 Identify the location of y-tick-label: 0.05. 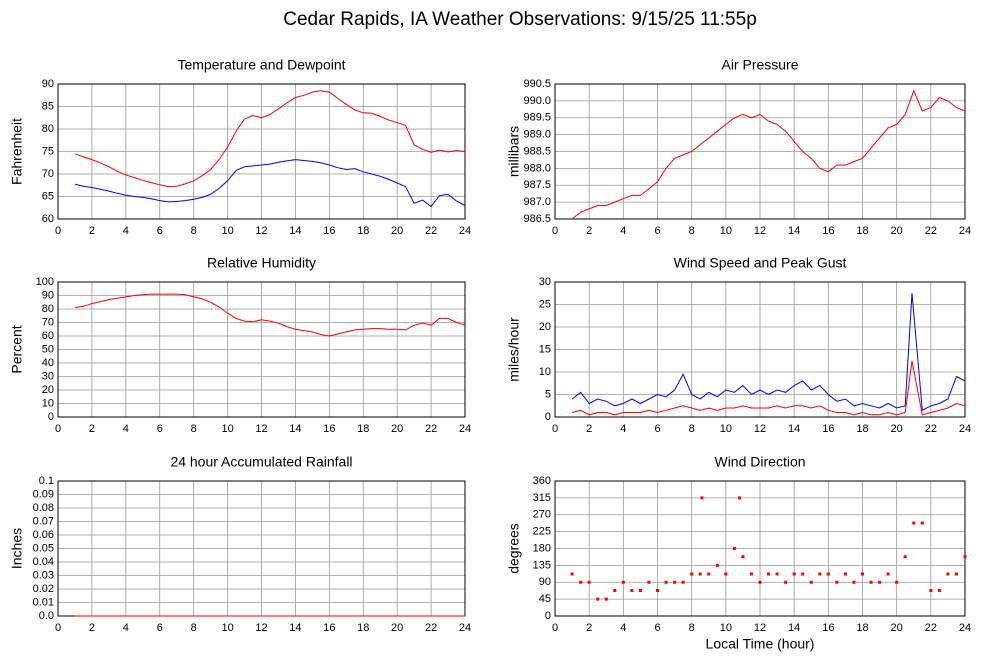
(43, 548).